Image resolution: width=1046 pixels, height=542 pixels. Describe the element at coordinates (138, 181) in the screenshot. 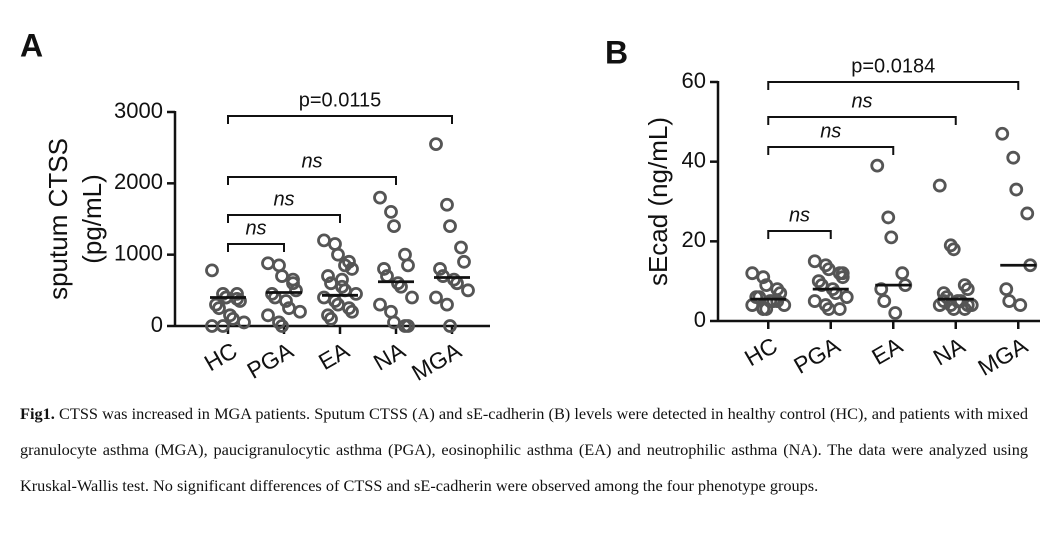

I see `y-tick-label: 2000` at that location.